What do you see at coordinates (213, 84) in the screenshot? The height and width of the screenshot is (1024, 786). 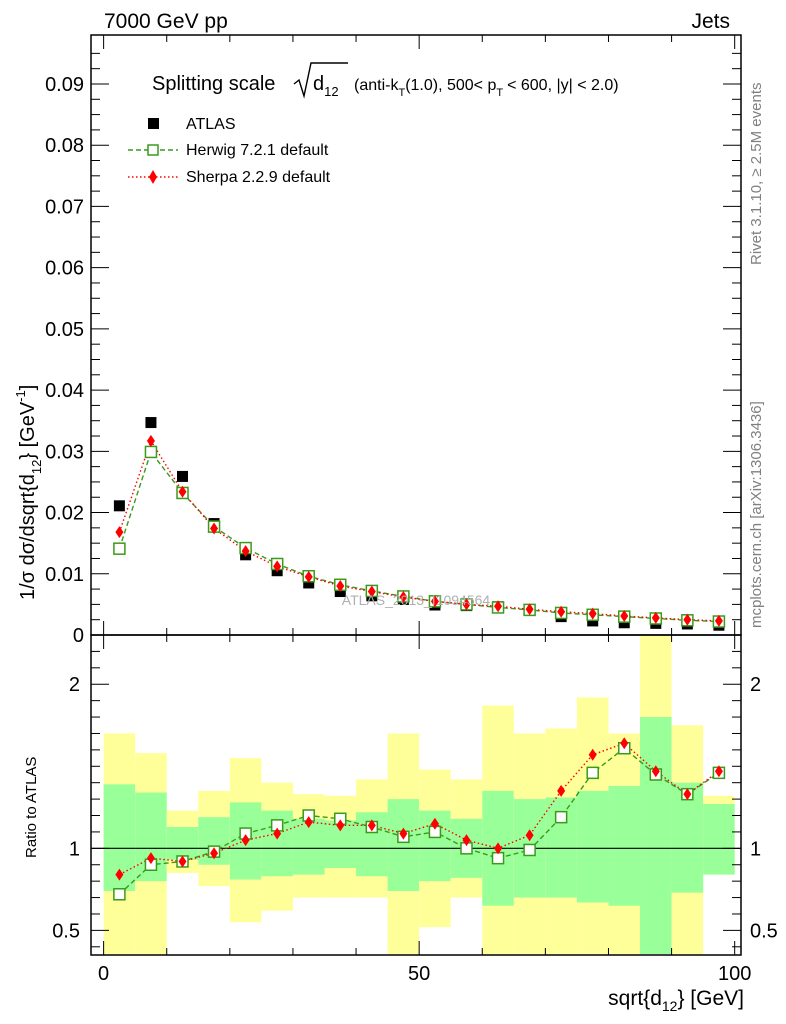 I see `plot-title: Splitting scale` at bounding box center [213, 84].